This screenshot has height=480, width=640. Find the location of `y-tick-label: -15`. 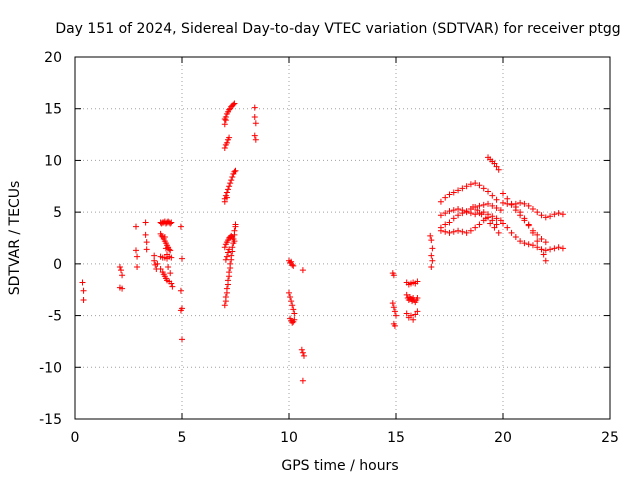

y-tick-label: -15 is located at coordinates (50, 420).